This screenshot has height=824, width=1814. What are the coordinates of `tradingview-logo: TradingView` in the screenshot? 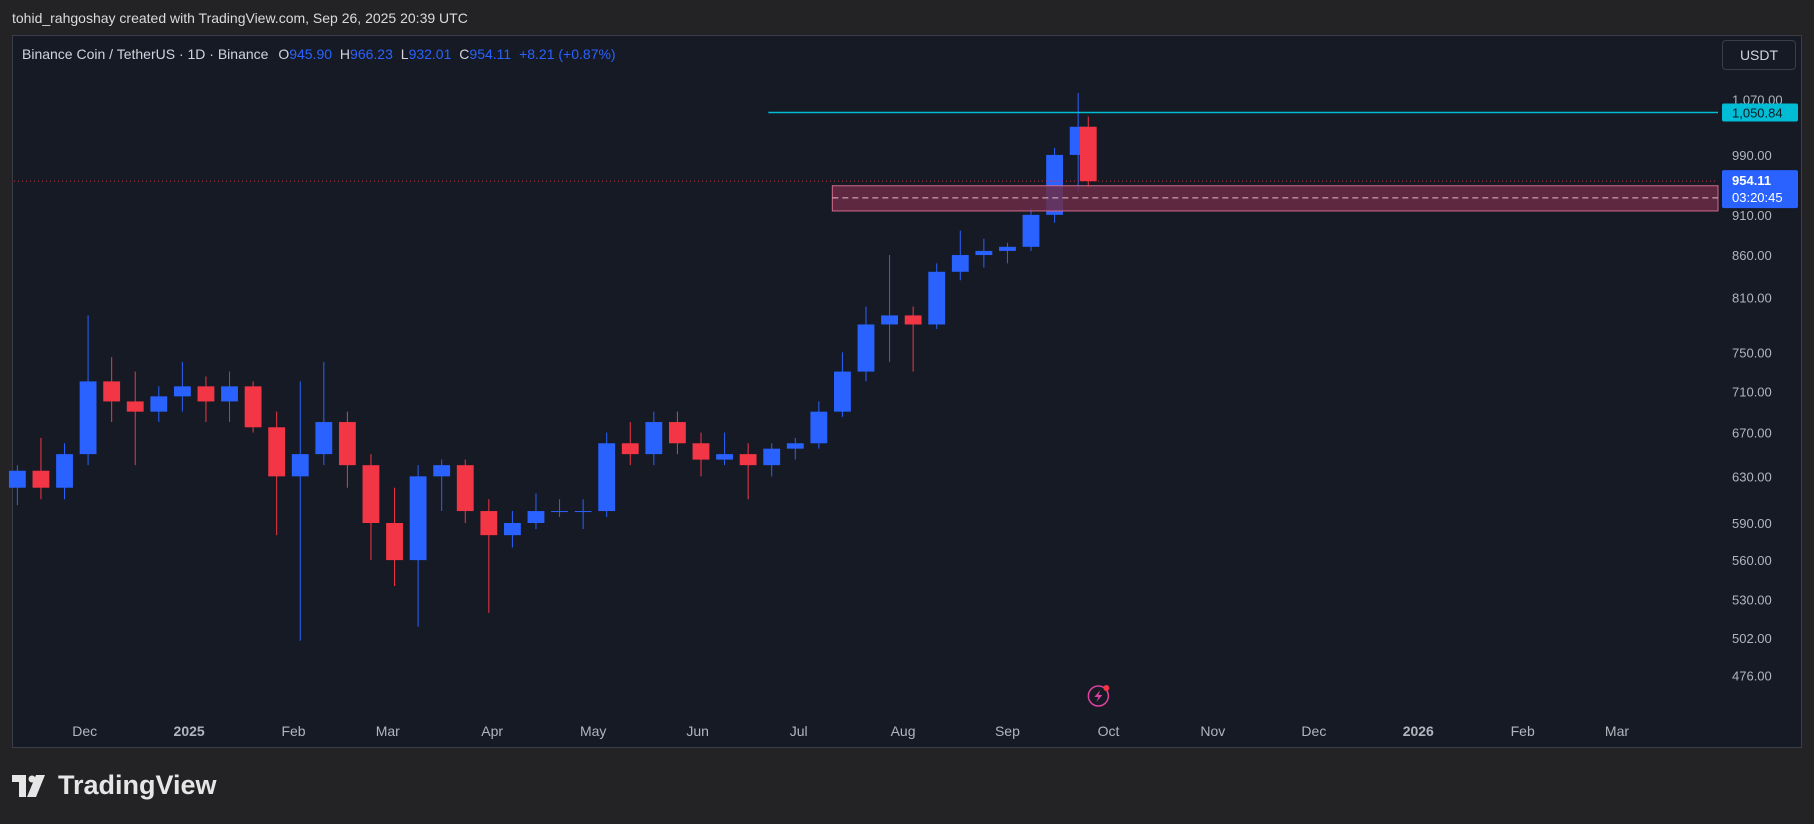 It's located at (114, 785).